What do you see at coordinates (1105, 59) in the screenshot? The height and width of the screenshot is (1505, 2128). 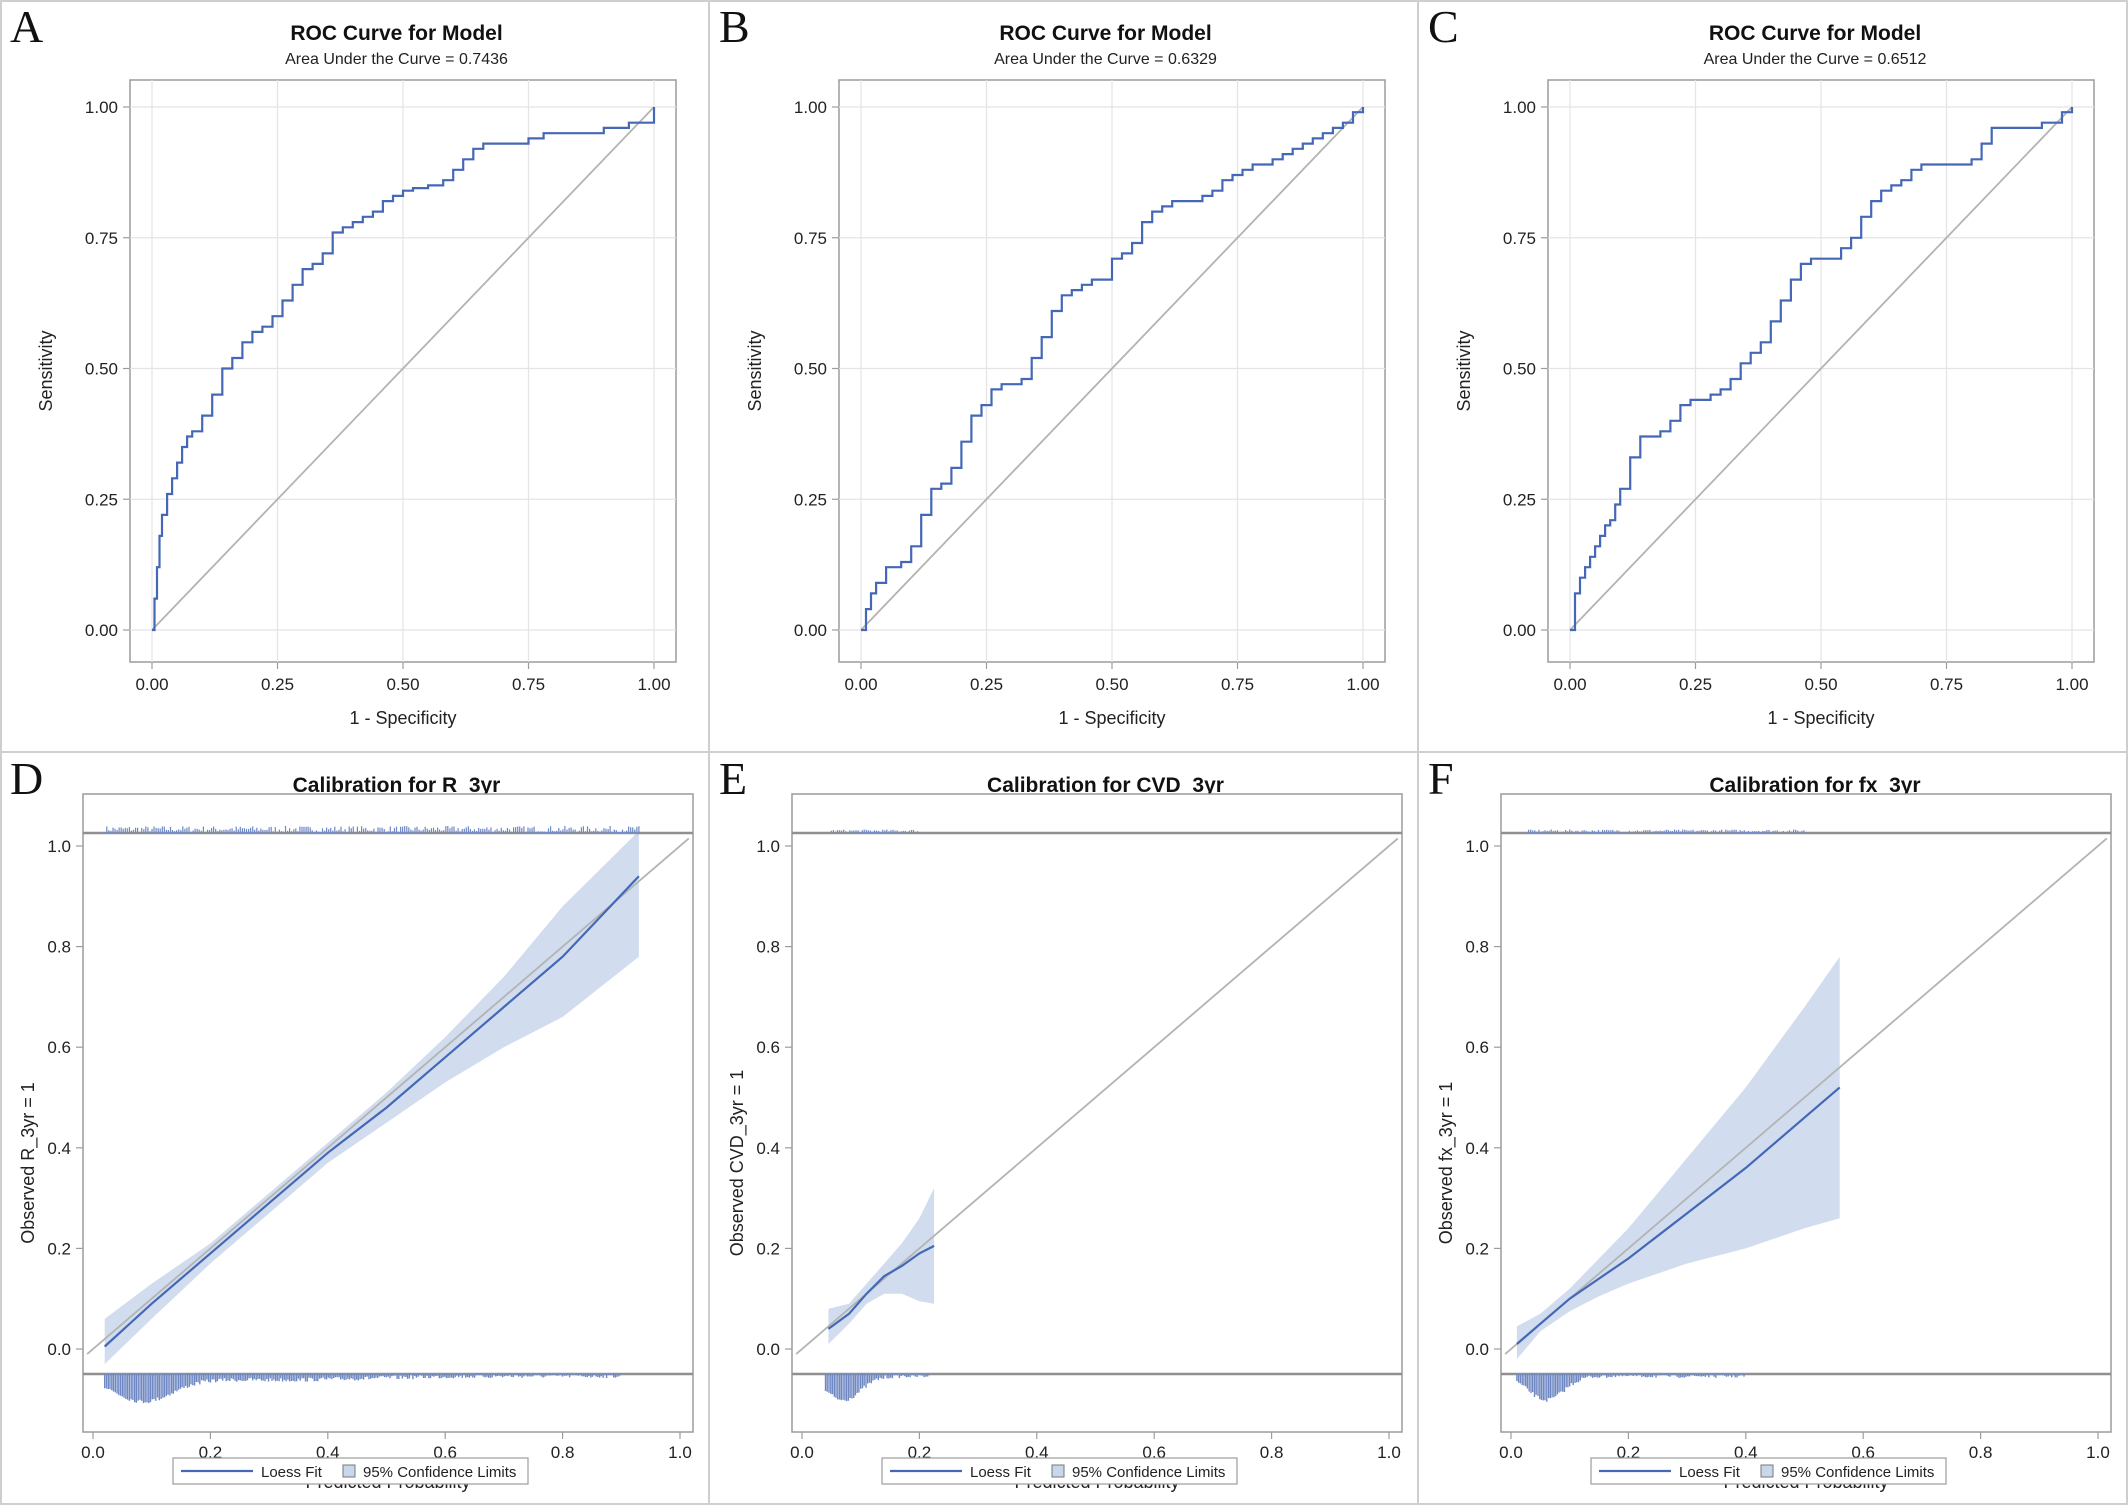 I see `chart-subtitle: Area Under the Curve = 0.6329` at bounding box center [1105, 59].